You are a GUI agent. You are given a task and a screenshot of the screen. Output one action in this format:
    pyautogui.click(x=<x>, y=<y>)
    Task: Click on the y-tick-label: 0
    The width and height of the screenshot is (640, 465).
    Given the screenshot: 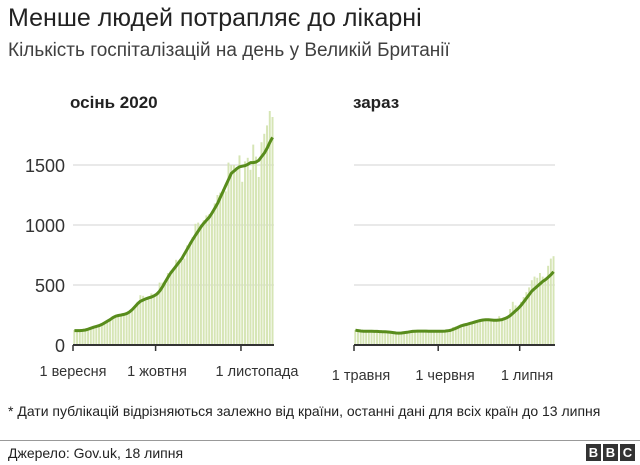 What is the action you would take?
    pyautogui.click(x=60, y=346)
    